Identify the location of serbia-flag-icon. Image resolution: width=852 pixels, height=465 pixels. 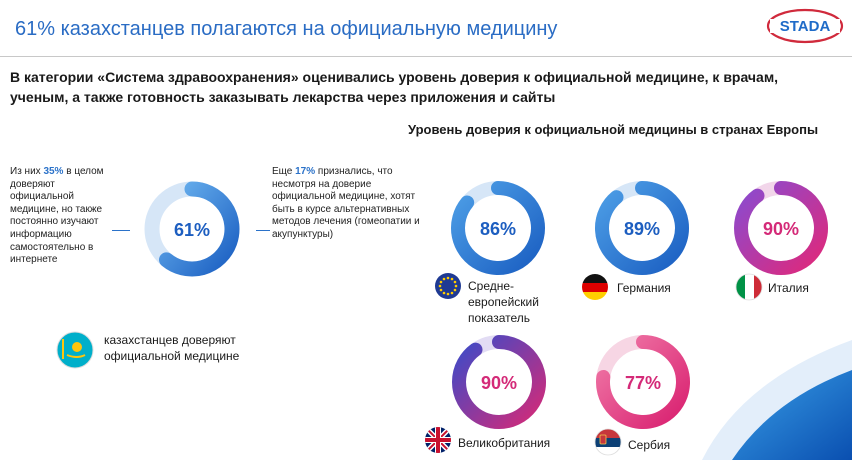
(608, 442).